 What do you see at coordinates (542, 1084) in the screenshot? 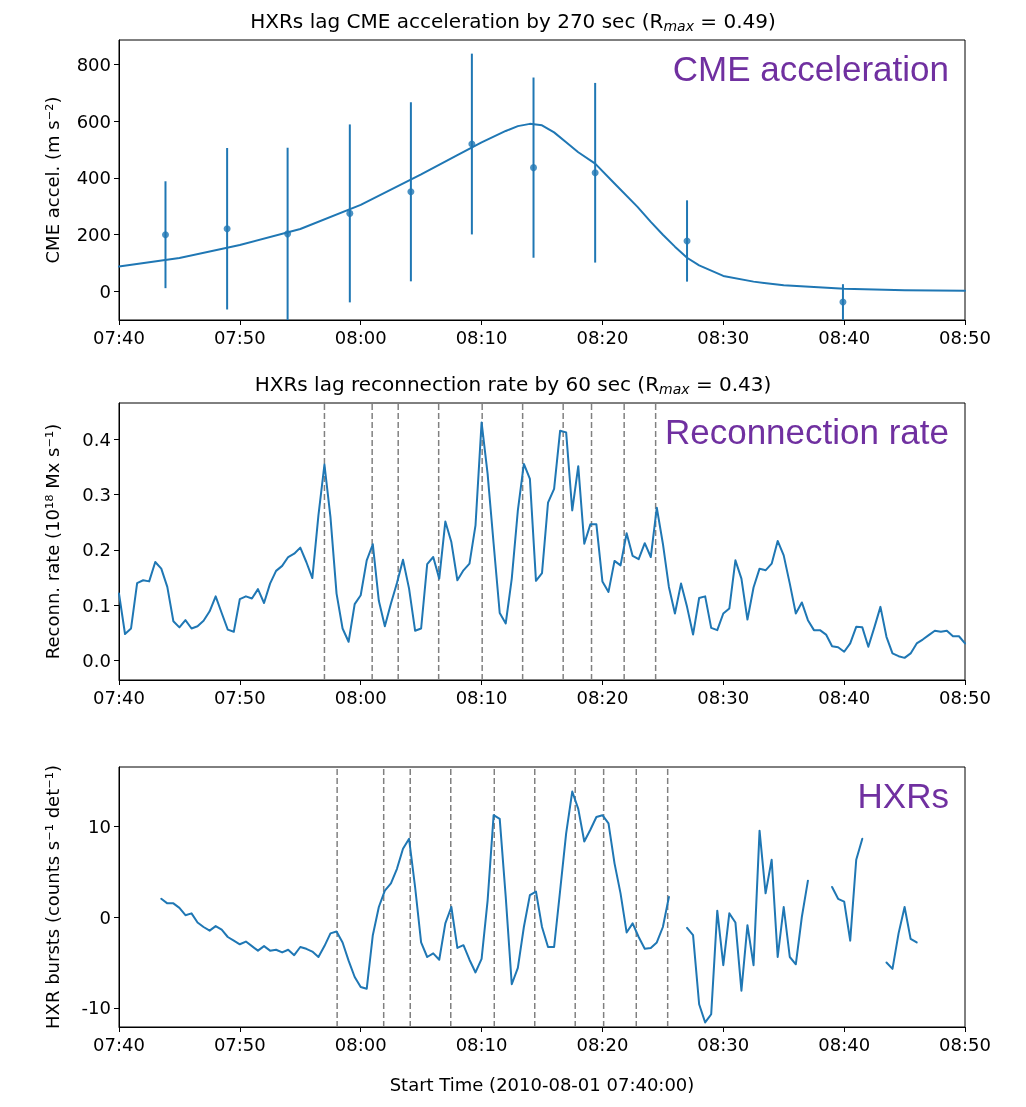
I see `x-axis-title: Start Time (2010-08-01 07:40:00)` at bounding box center [542, 1084].